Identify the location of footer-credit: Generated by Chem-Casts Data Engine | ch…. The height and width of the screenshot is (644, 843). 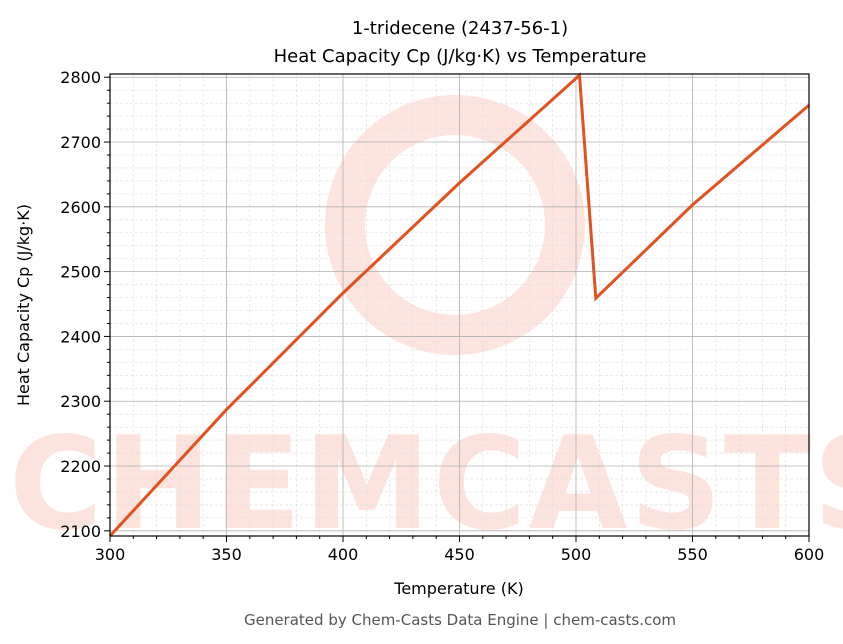
(460, 620).